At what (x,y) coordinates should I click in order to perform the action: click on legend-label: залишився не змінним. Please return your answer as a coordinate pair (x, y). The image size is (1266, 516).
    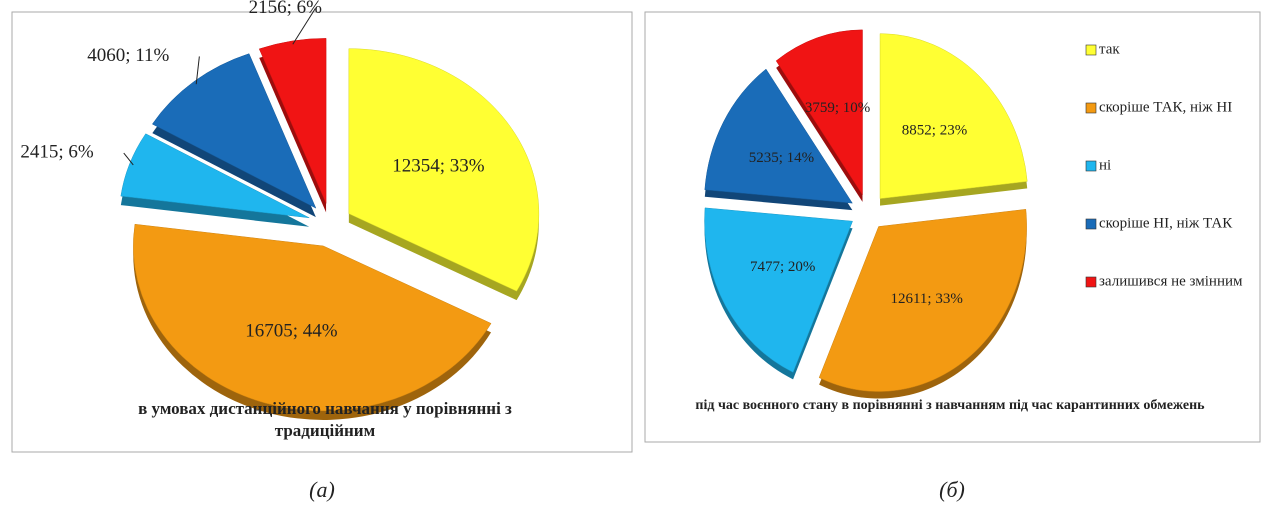
    Looking at the image, I should click on (1171, 281).